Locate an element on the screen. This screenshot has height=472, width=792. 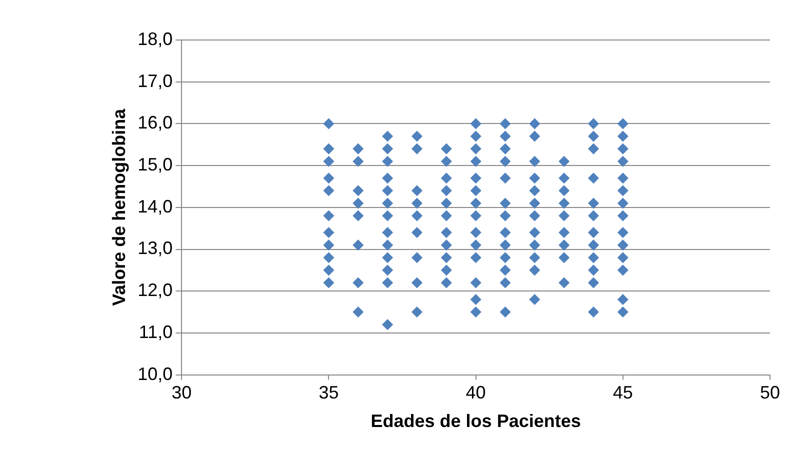
y-axis-title: Valore de hemoglobina is located at coordinates (118, 207).